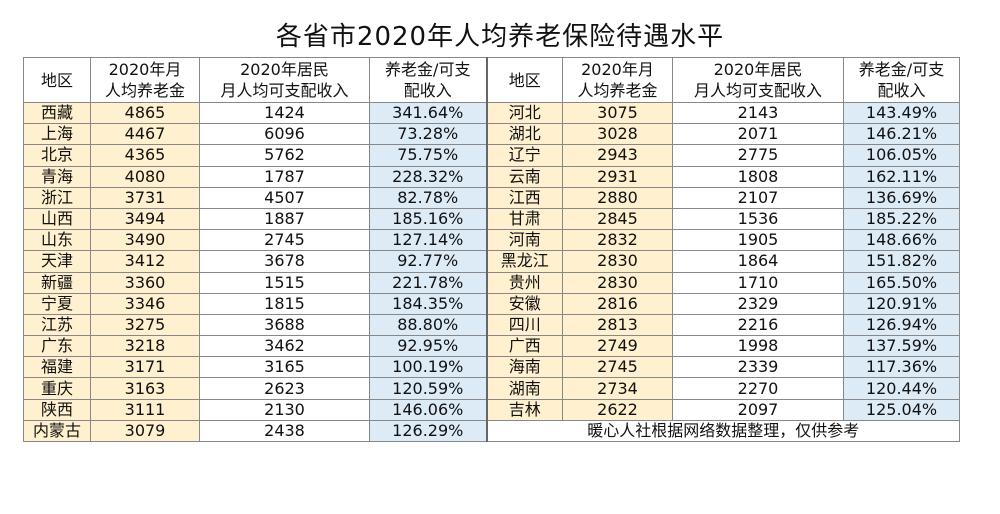 This screenshot has height=514, width=1000. Describe the element at coordinates (284, 176) in the screenshot. I see `income-cell: 1787` at that location.